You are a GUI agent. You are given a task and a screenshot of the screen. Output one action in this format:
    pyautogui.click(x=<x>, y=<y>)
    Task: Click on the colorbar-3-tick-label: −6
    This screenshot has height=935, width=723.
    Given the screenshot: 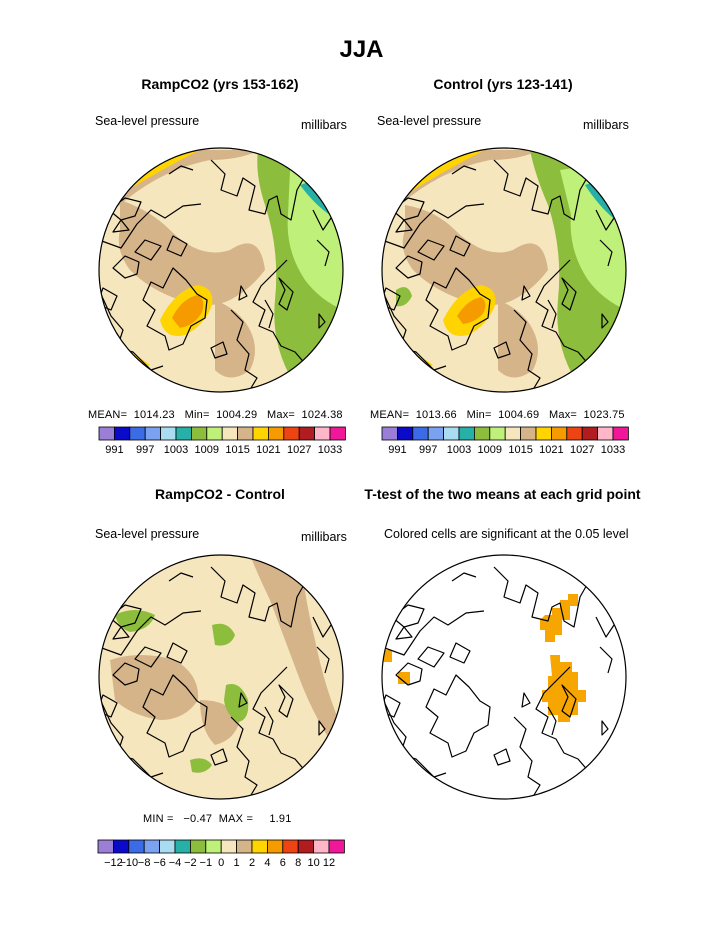 What is the action you would take?
    pyautogui.click(x=159, y=863)
    